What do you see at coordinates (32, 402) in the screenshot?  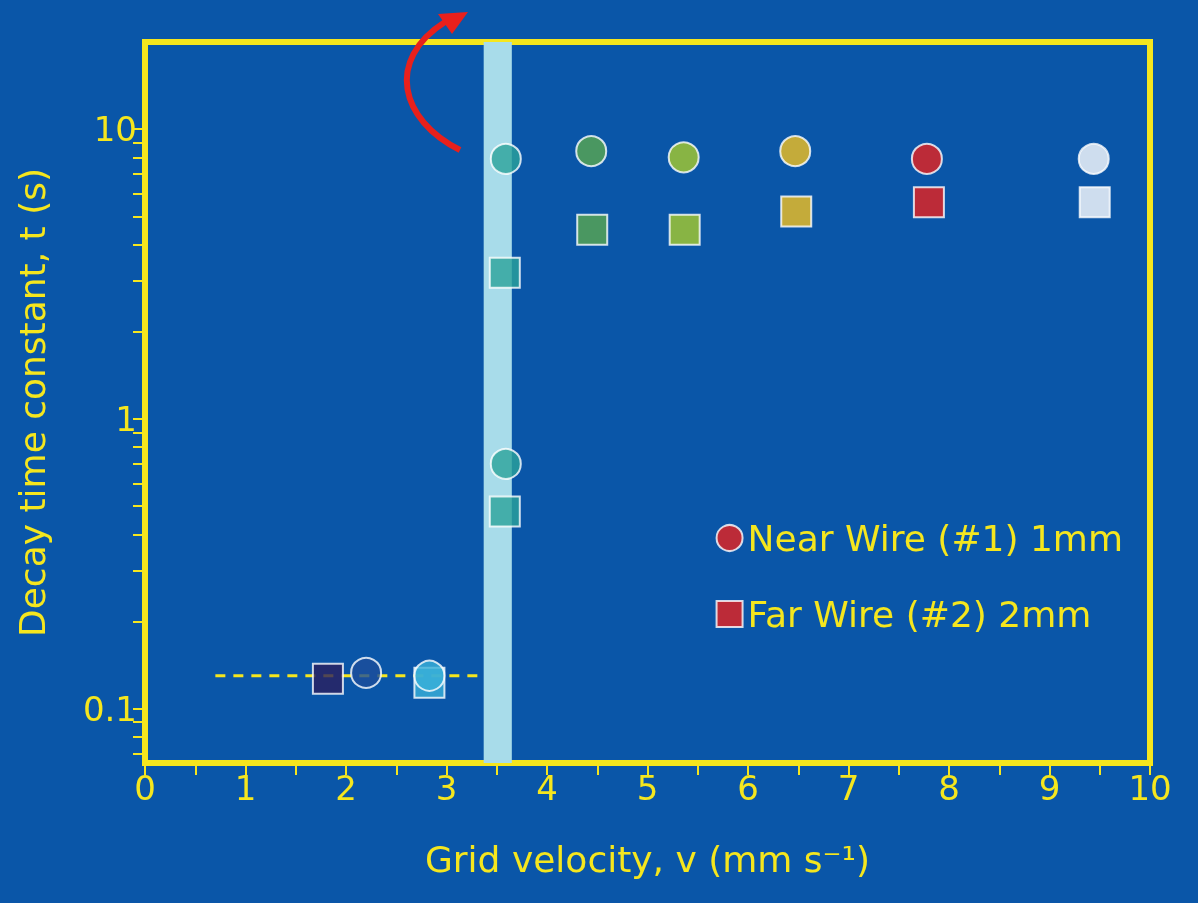 I see `y-axis-title: Decay time constant, t (s)` at bounding box center [32, 402].